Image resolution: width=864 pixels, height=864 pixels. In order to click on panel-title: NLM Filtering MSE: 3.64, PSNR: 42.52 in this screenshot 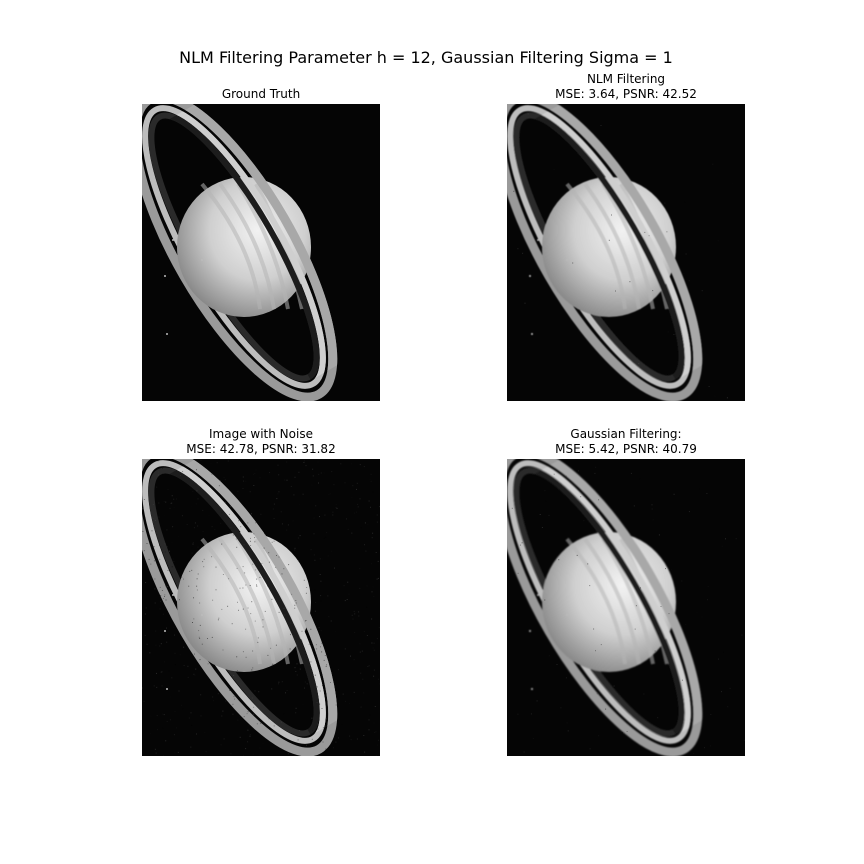, I will do `click(626, 87)`.